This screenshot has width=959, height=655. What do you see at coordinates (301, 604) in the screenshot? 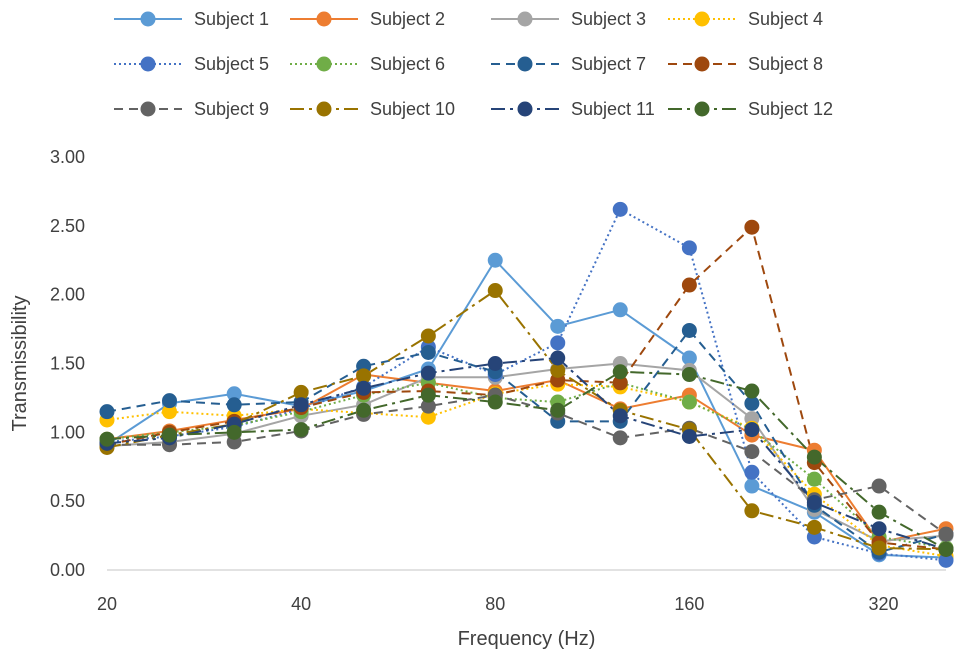
I see `x-tick-label: 40` at bounding box center [301, 604].